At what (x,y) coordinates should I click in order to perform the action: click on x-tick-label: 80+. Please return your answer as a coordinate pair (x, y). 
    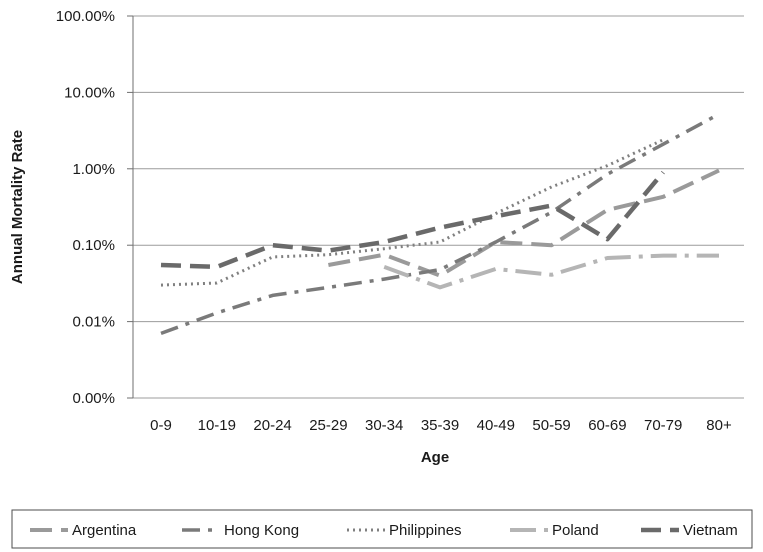
    Looking at the image, I should click on (719, 425).